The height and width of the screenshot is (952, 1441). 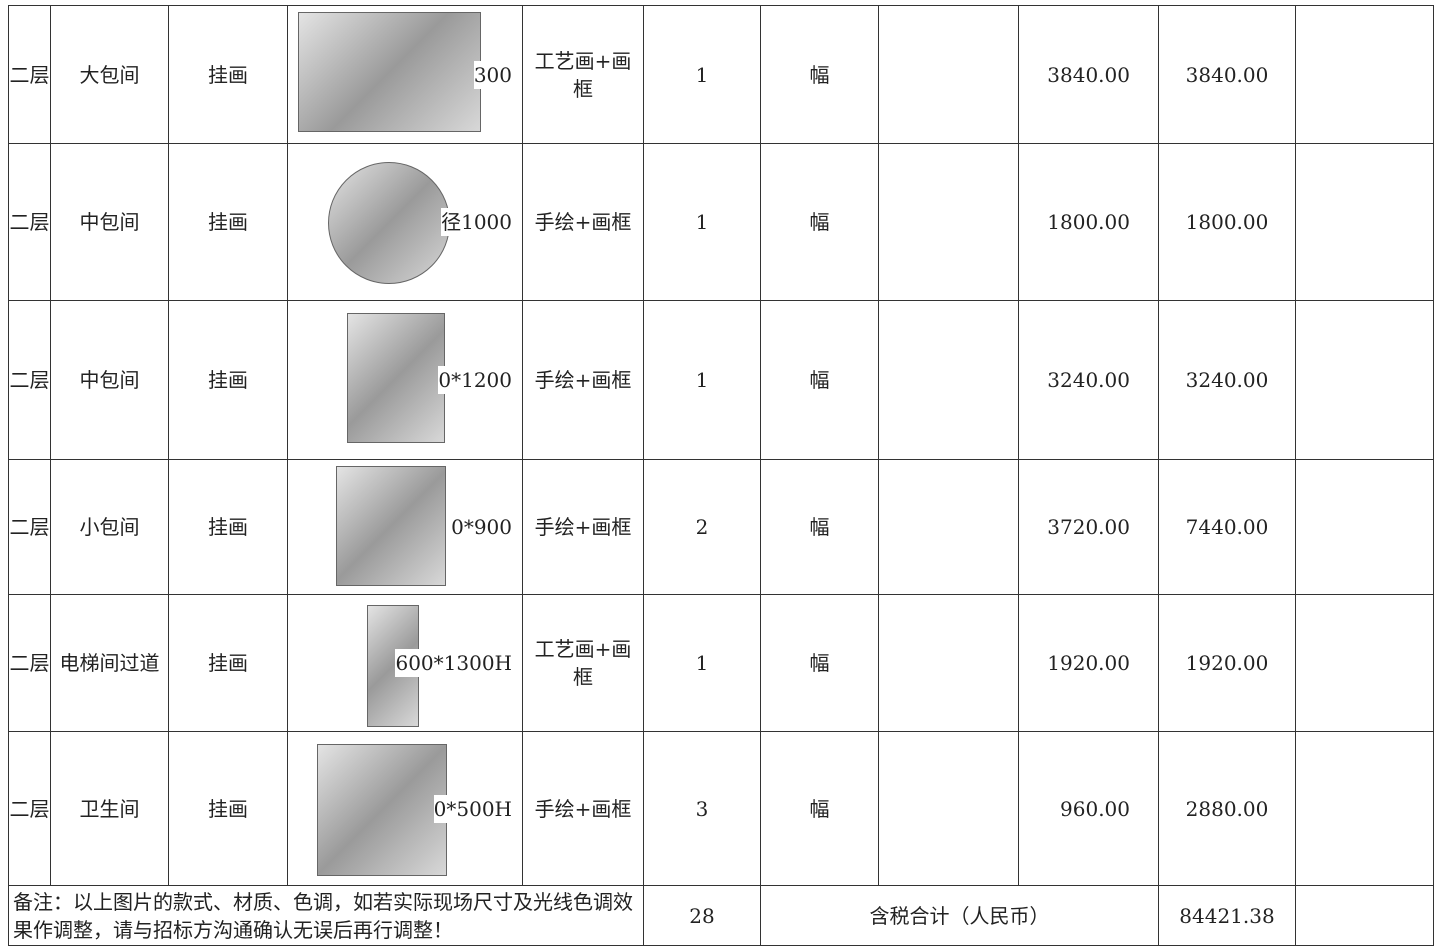 I want to click on size-text: 径1000, so click(x=476, y=222).